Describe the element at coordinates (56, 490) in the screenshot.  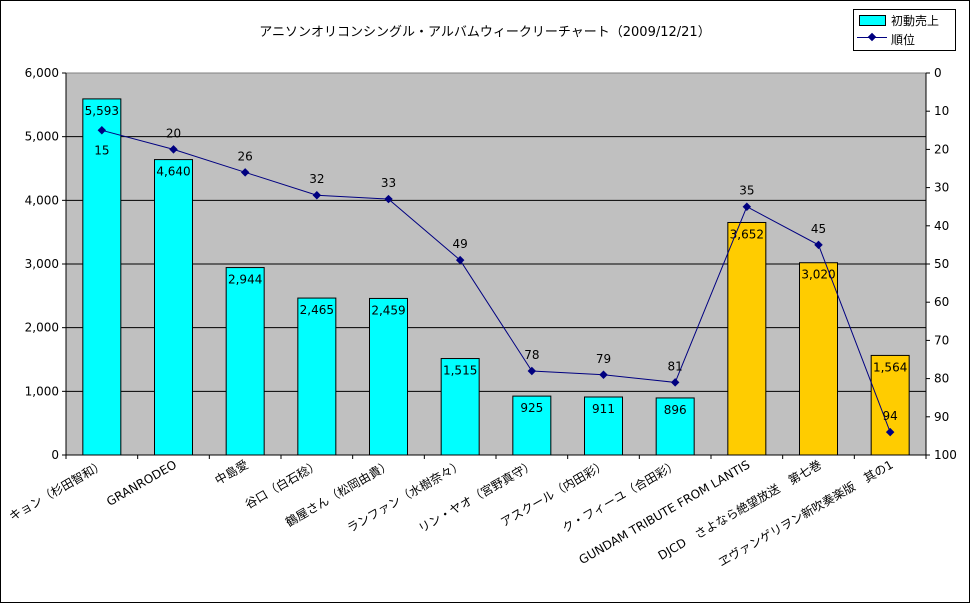
I see `x-category-label: キョン（杉田智和）` at that location.